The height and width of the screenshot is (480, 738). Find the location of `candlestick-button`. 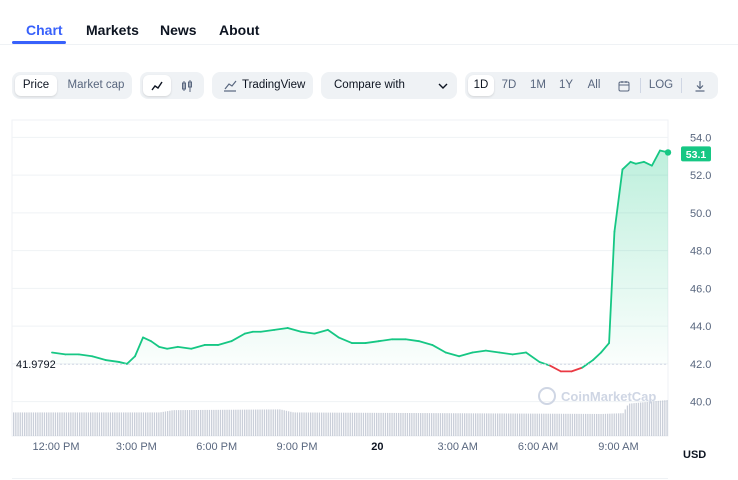

candlestick-button is located at coordinates (187, 85).